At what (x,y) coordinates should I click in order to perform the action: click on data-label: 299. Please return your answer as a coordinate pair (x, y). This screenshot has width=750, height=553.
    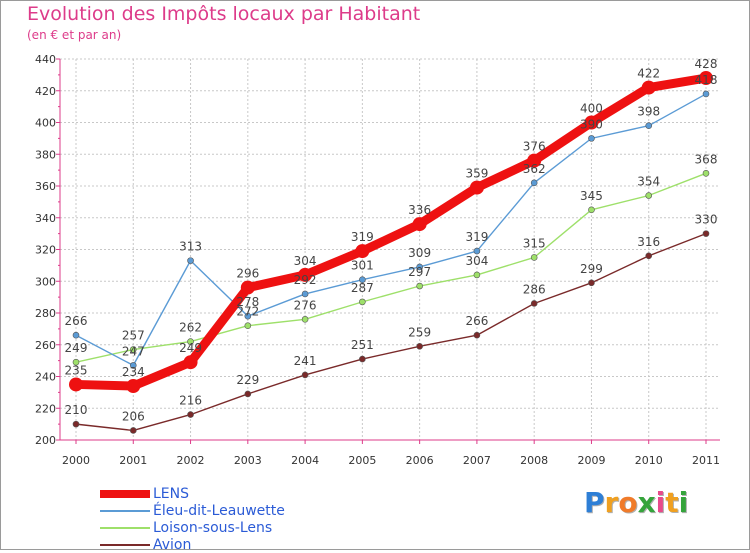
    Looking at the image, I should click on (591, 269).